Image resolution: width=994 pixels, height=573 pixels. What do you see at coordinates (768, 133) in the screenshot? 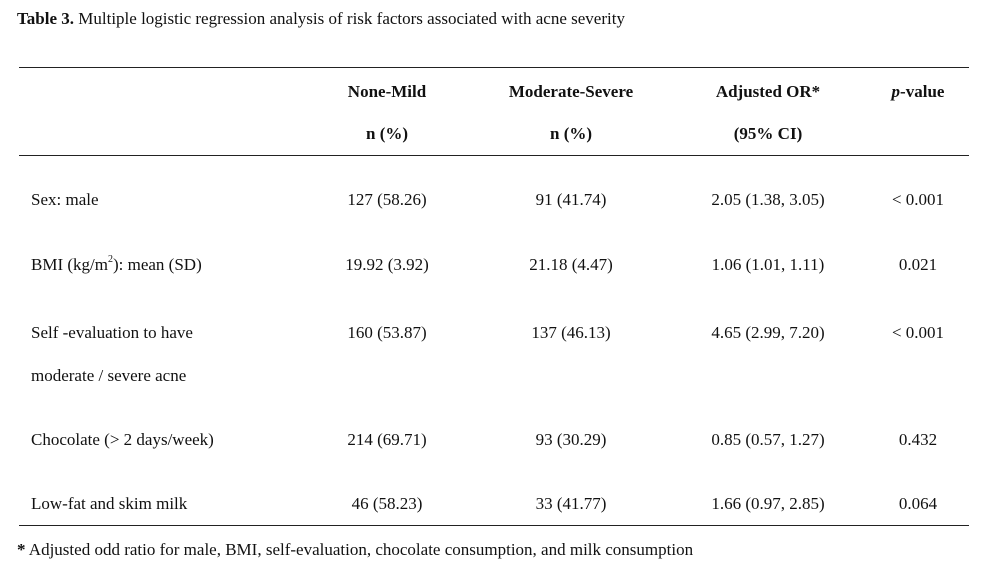
I see `col-header-ci: (95% CI)` at bounding box center [768, 133].